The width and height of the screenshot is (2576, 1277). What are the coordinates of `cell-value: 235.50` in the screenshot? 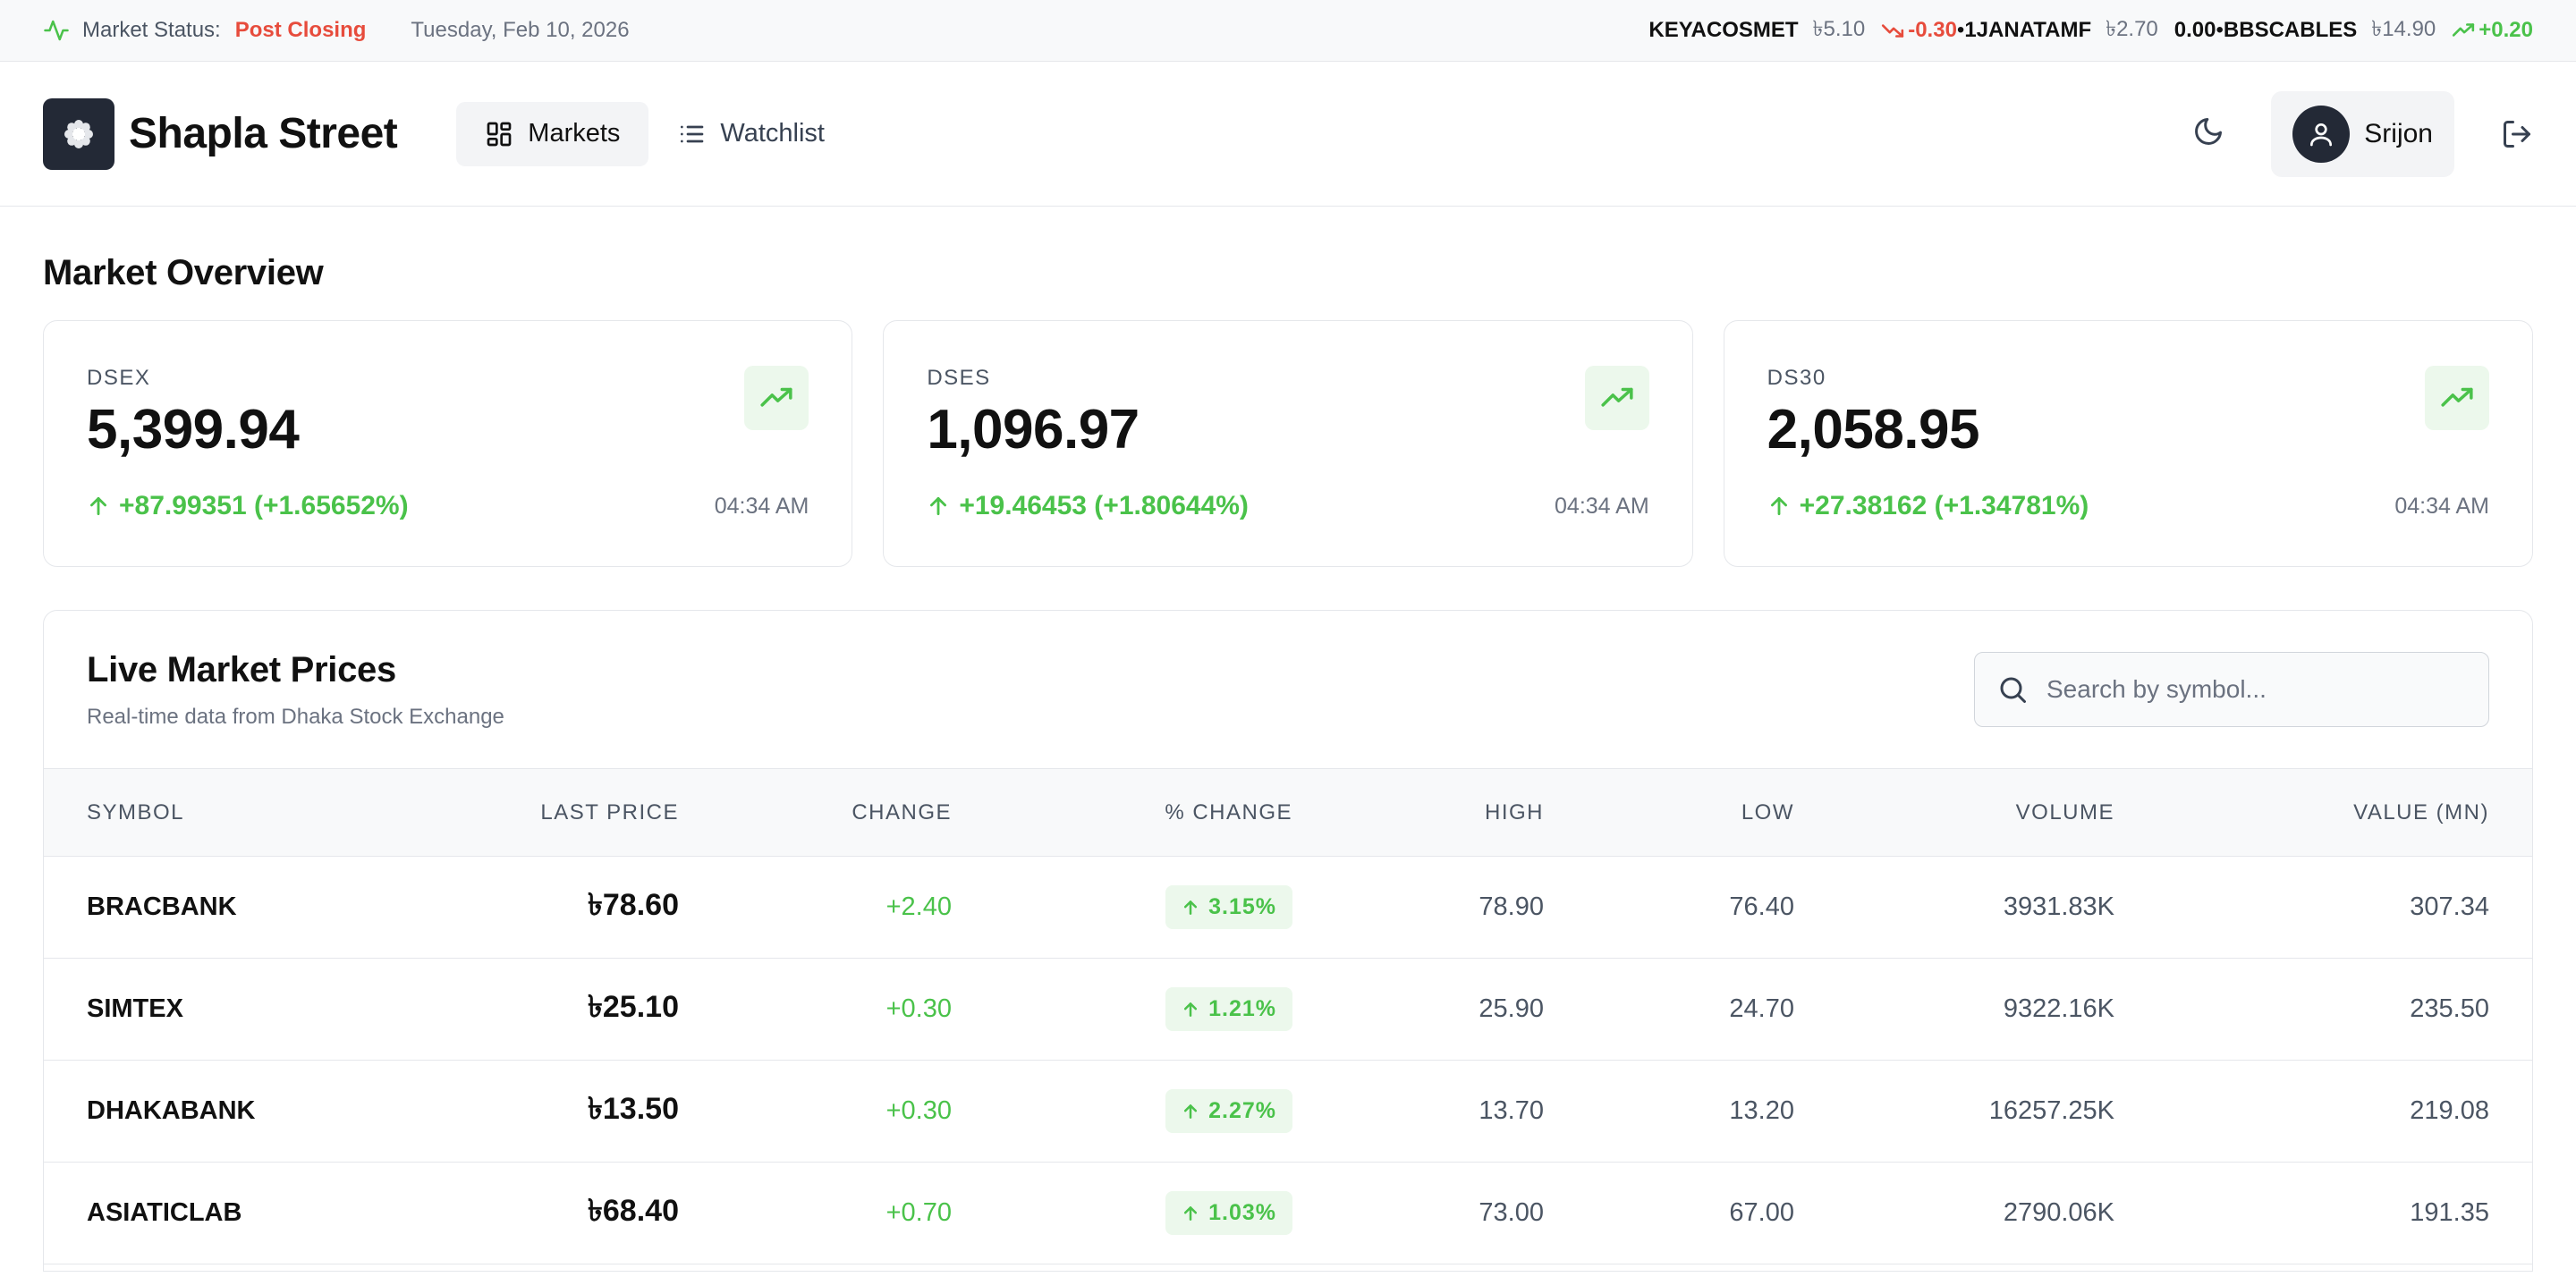 It's located at (2449, 1008).